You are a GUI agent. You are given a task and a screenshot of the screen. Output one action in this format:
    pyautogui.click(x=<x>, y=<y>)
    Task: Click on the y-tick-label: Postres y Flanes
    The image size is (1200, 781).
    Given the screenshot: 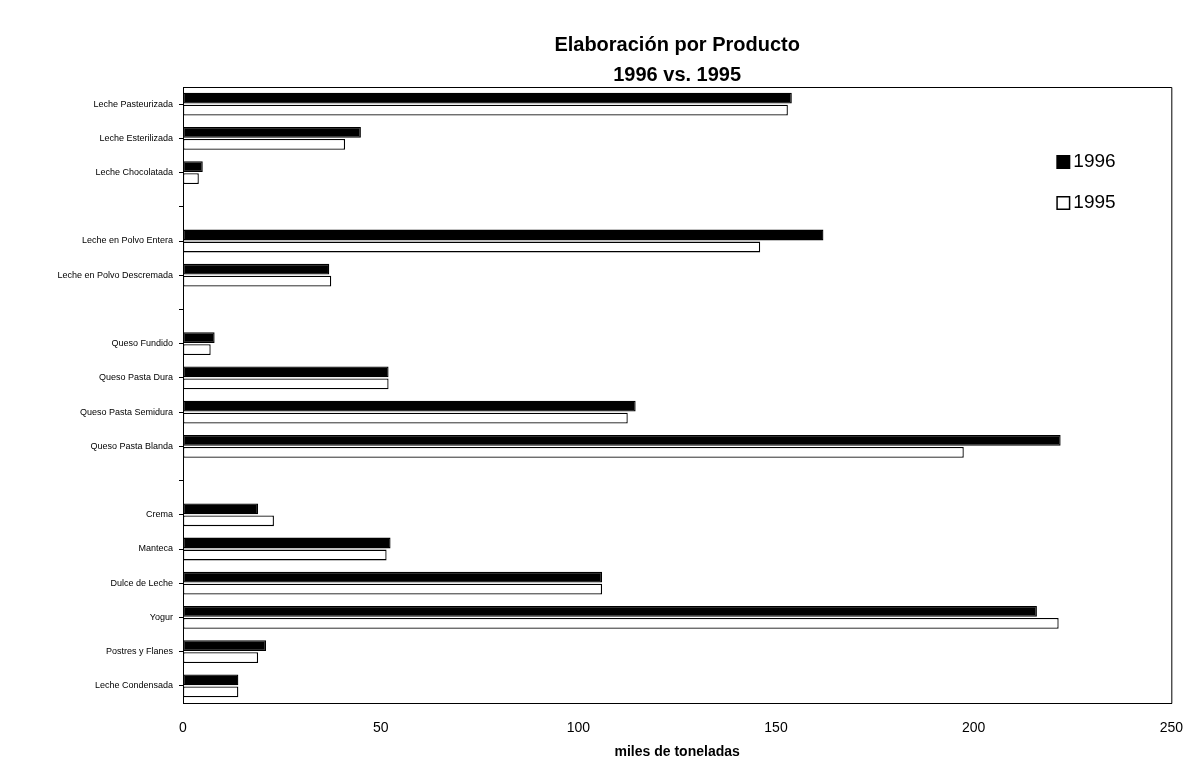 What is the action you would take?
    pyautogui.click(x=139, y=651)
    